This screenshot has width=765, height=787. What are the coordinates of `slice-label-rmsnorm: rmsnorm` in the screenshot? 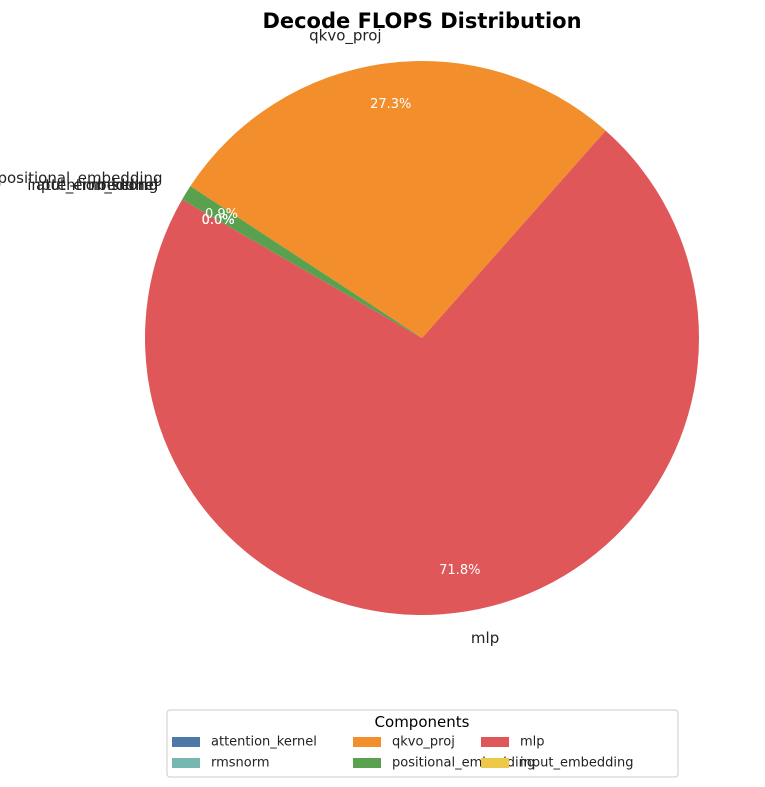 It's located at (125, 185).